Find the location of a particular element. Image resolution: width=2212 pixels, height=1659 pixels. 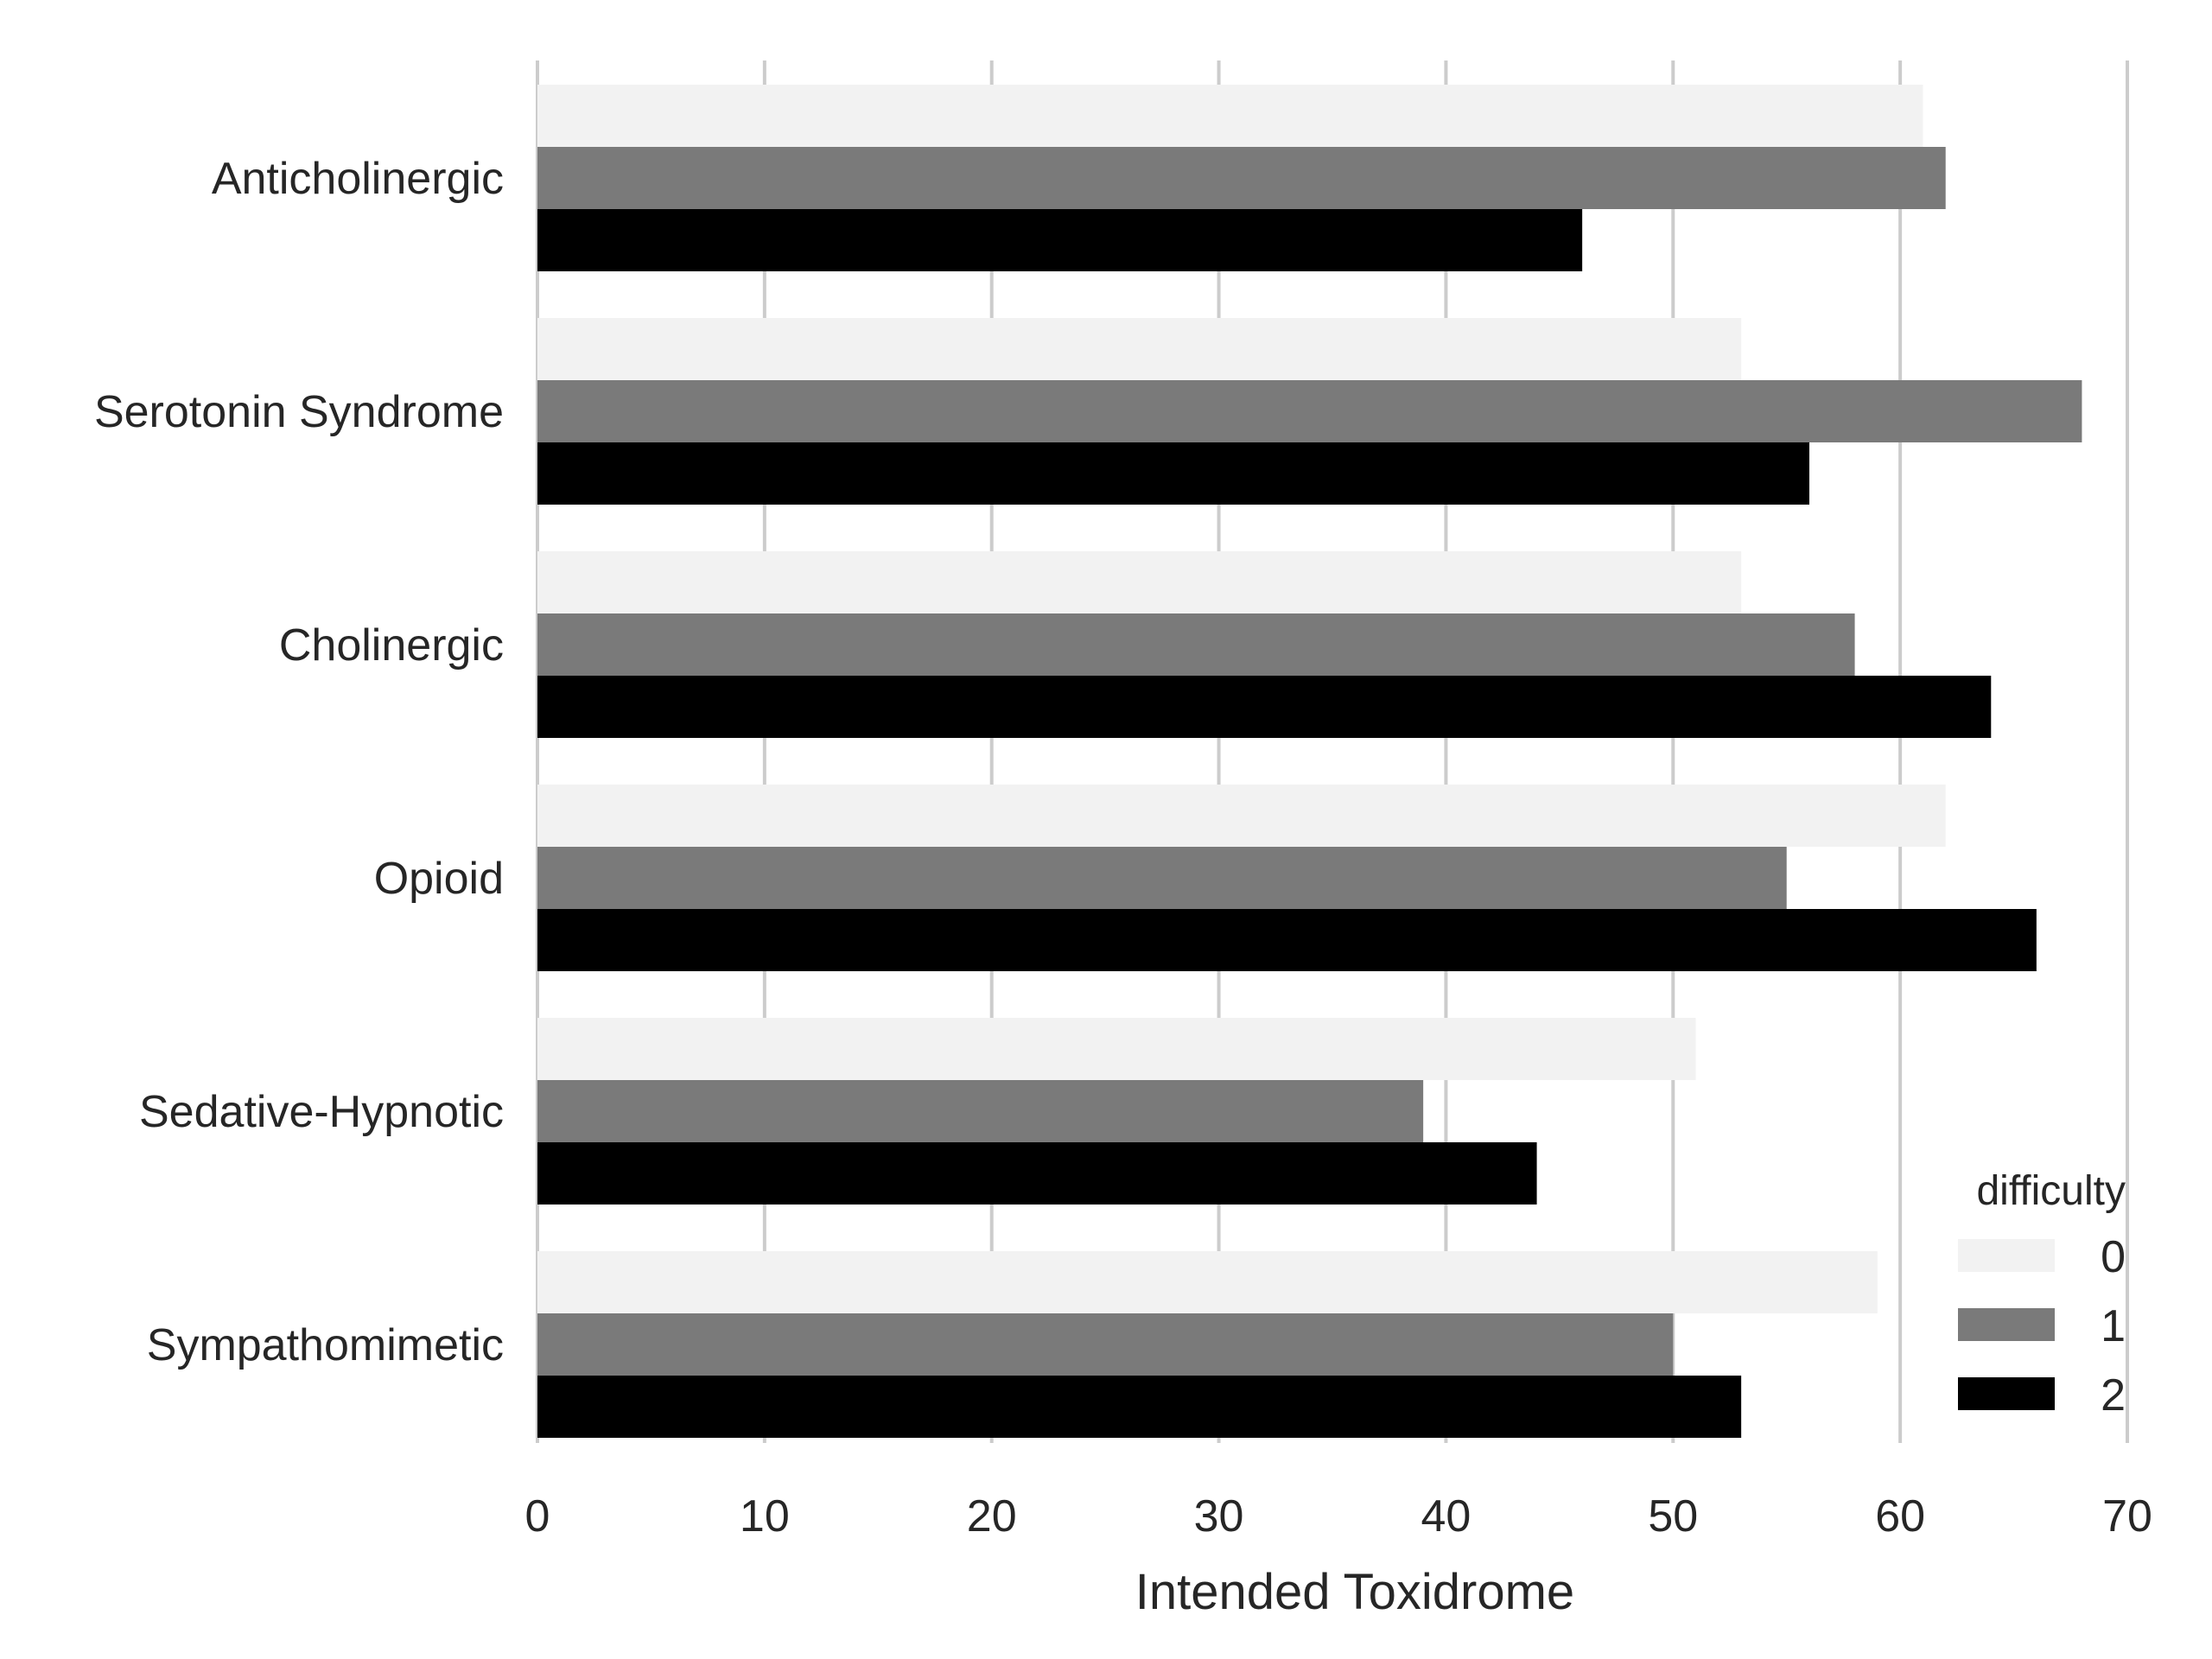

x-tick-label: 10 is located at coordinates (765, 1516).